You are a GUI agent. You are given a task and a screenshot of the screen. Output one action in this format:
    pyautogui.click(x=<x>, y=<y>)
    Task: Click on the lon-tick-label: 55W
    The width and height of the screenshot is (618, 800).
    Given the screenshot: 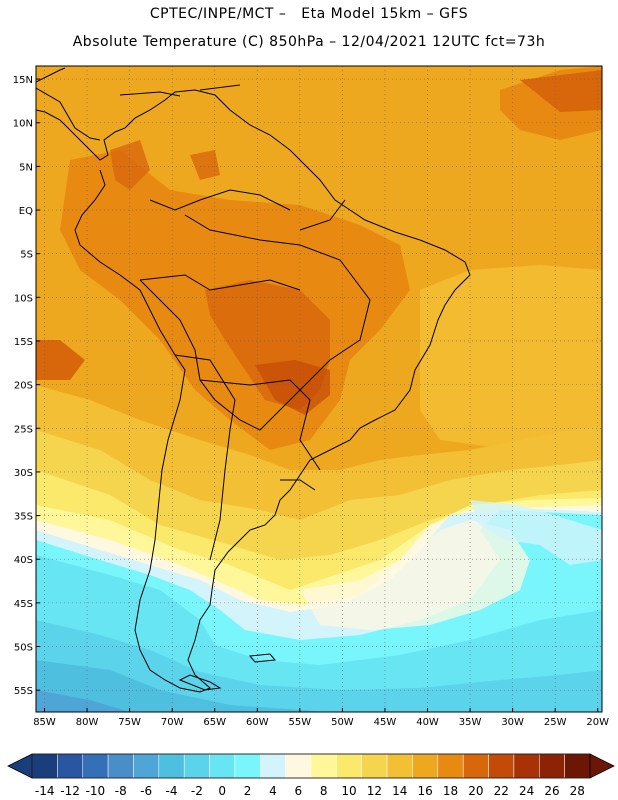 What is the action you would take?
    pyautogui.click(x=300, y=722)
    